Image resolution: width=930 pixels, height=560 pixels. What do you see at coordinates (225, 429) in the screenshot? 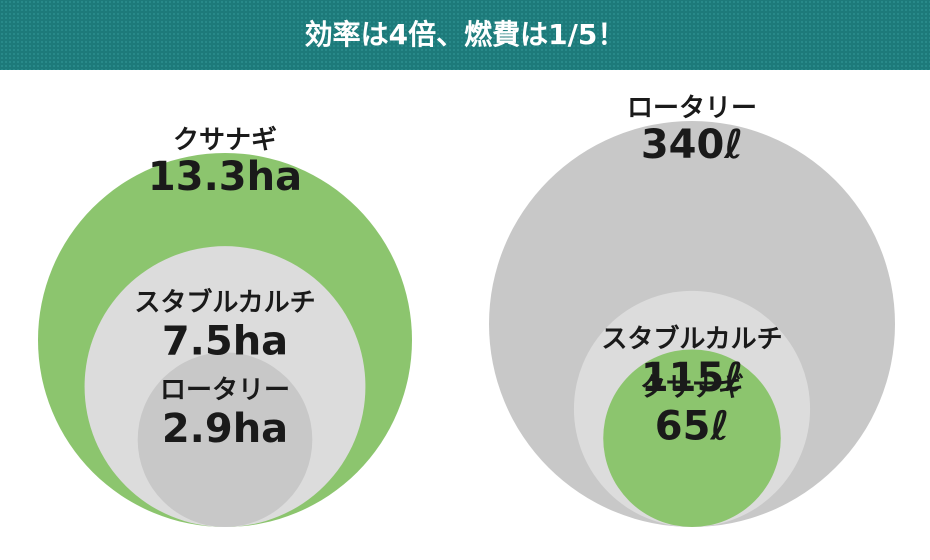
I see `value-label: 2.9ha` at bounding box center [225, 429].